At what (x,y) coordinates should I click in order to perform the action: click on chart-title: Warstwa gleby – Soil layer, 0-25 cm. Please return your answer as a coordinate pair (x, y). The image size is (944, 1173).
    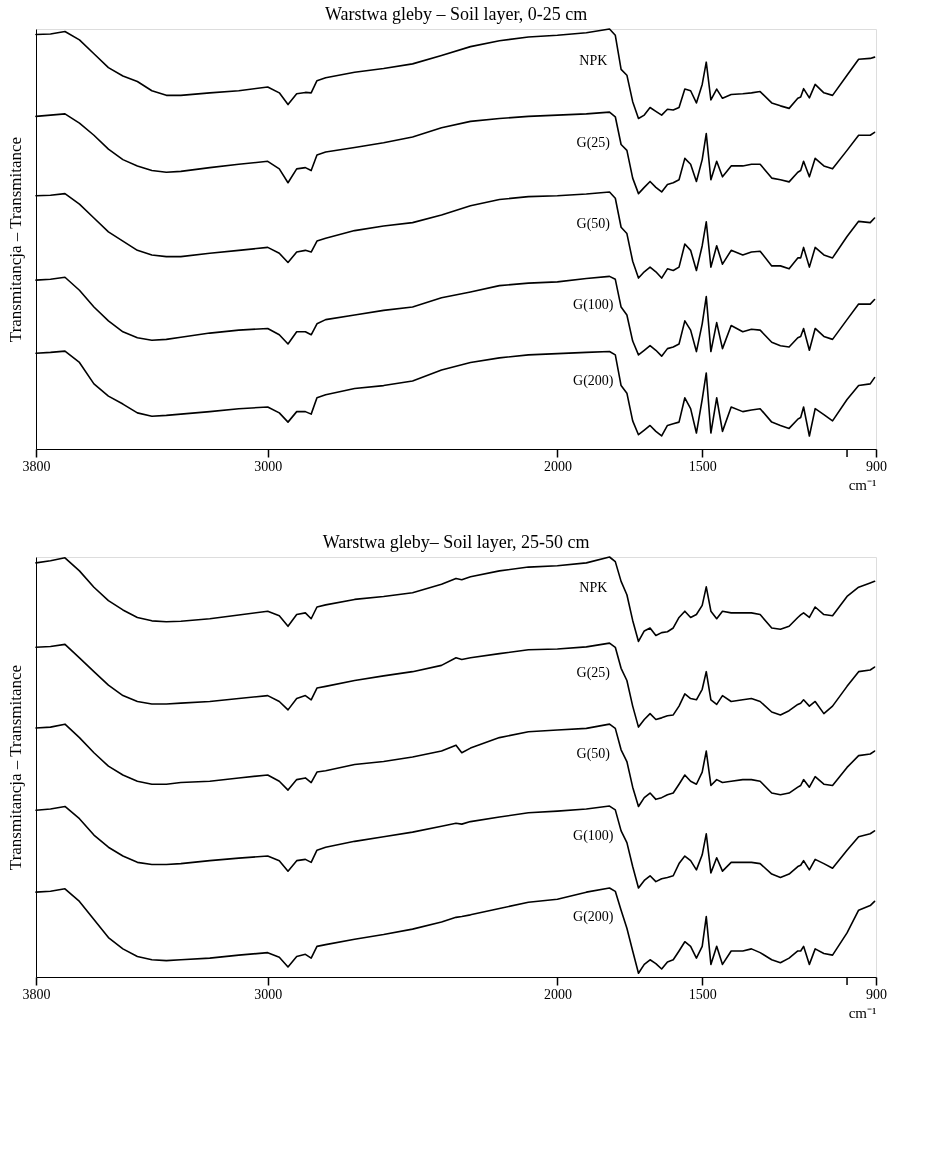
    Looking at the image, I should click on (456, 14).